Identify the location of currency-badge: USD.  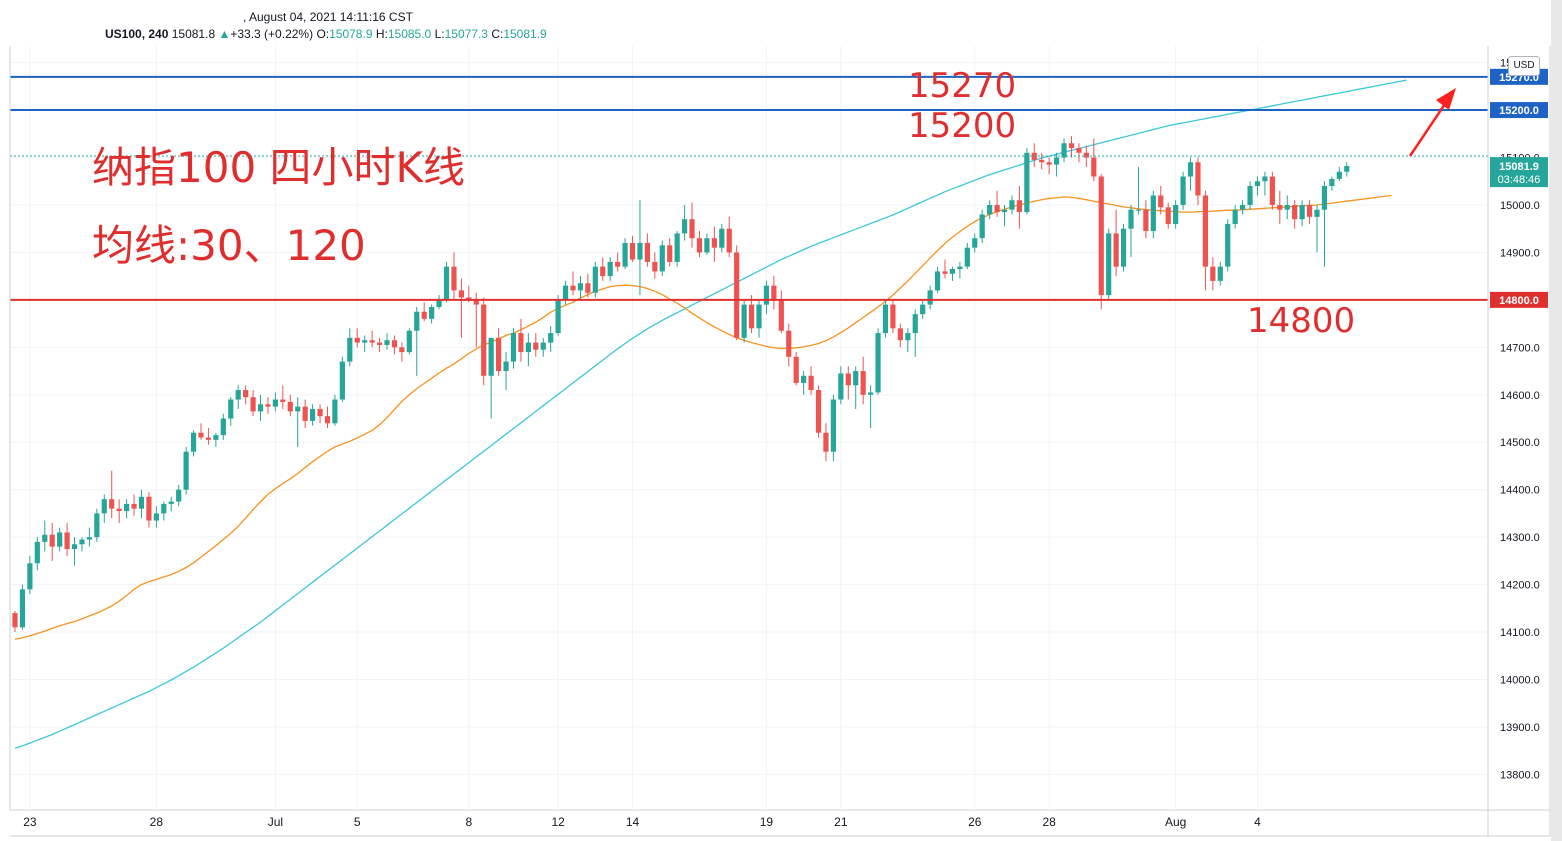
(1524, 66).